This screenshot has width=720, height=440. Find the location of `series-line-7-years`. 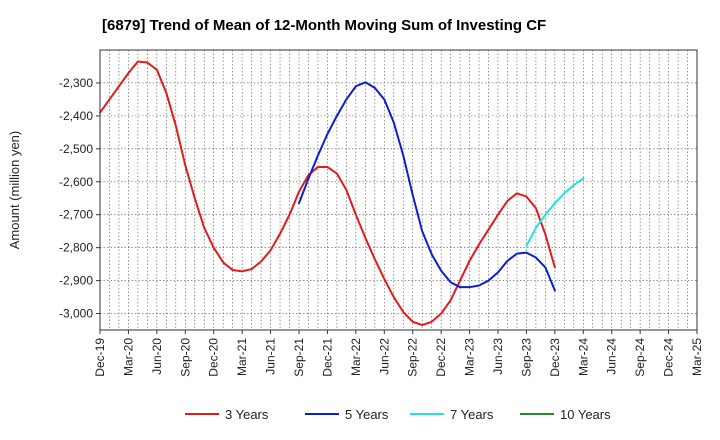

series-line-7-years is located at coordinates (555, 212).